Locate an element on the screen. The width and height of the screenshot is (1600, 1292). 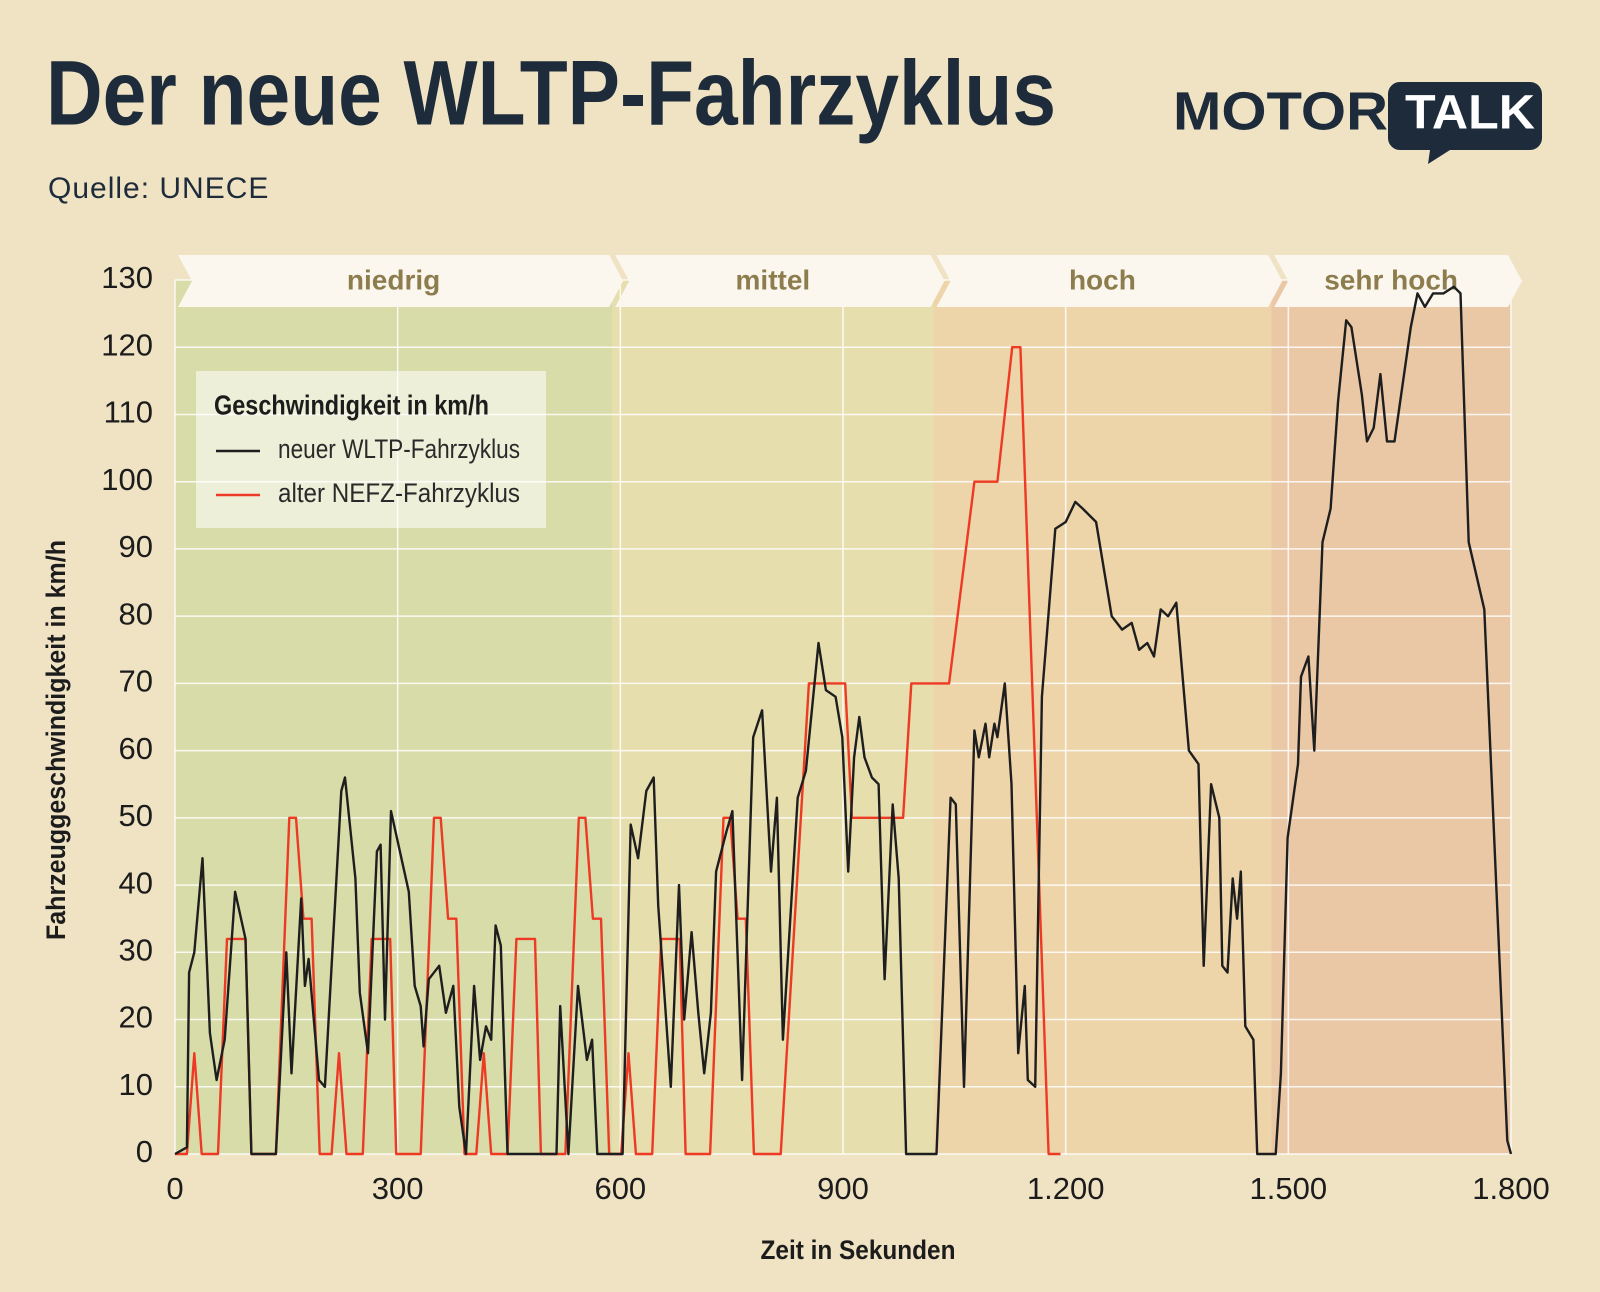
x-axis-label: Zeit in Sekunden is located at coordinates (858, 1250).